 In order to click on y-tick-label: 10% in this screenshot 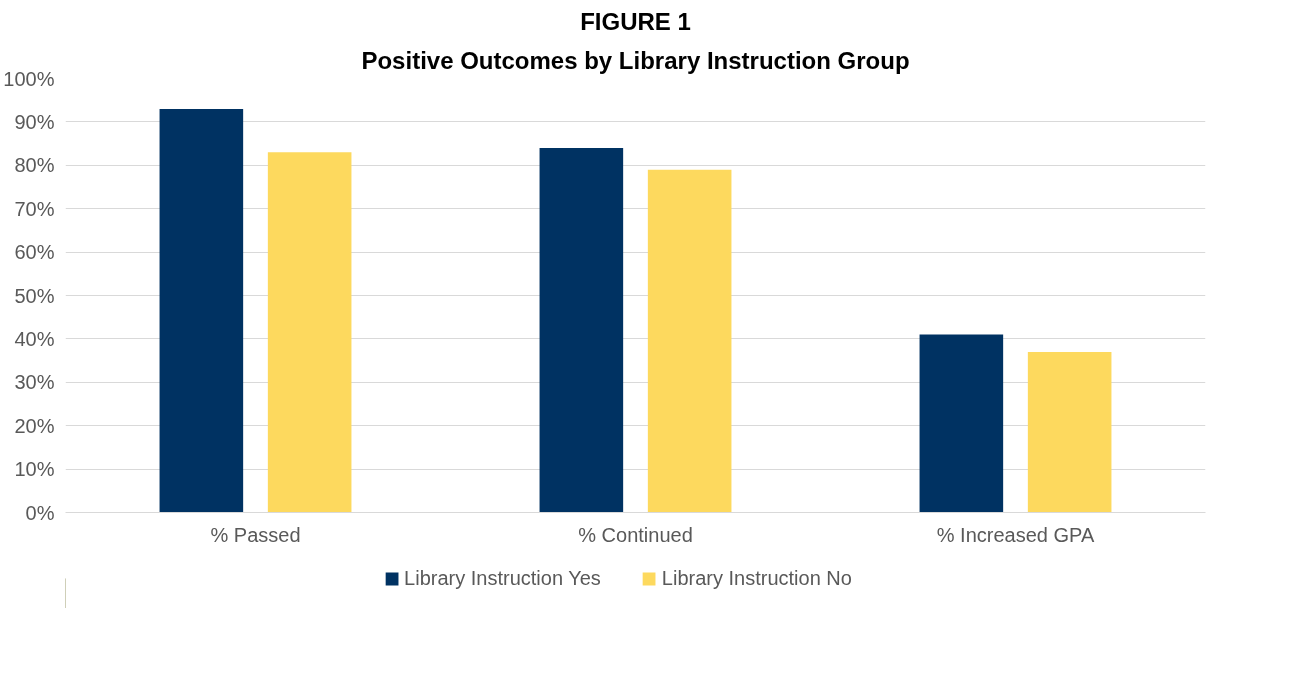, I will do `click(34, 469)`.